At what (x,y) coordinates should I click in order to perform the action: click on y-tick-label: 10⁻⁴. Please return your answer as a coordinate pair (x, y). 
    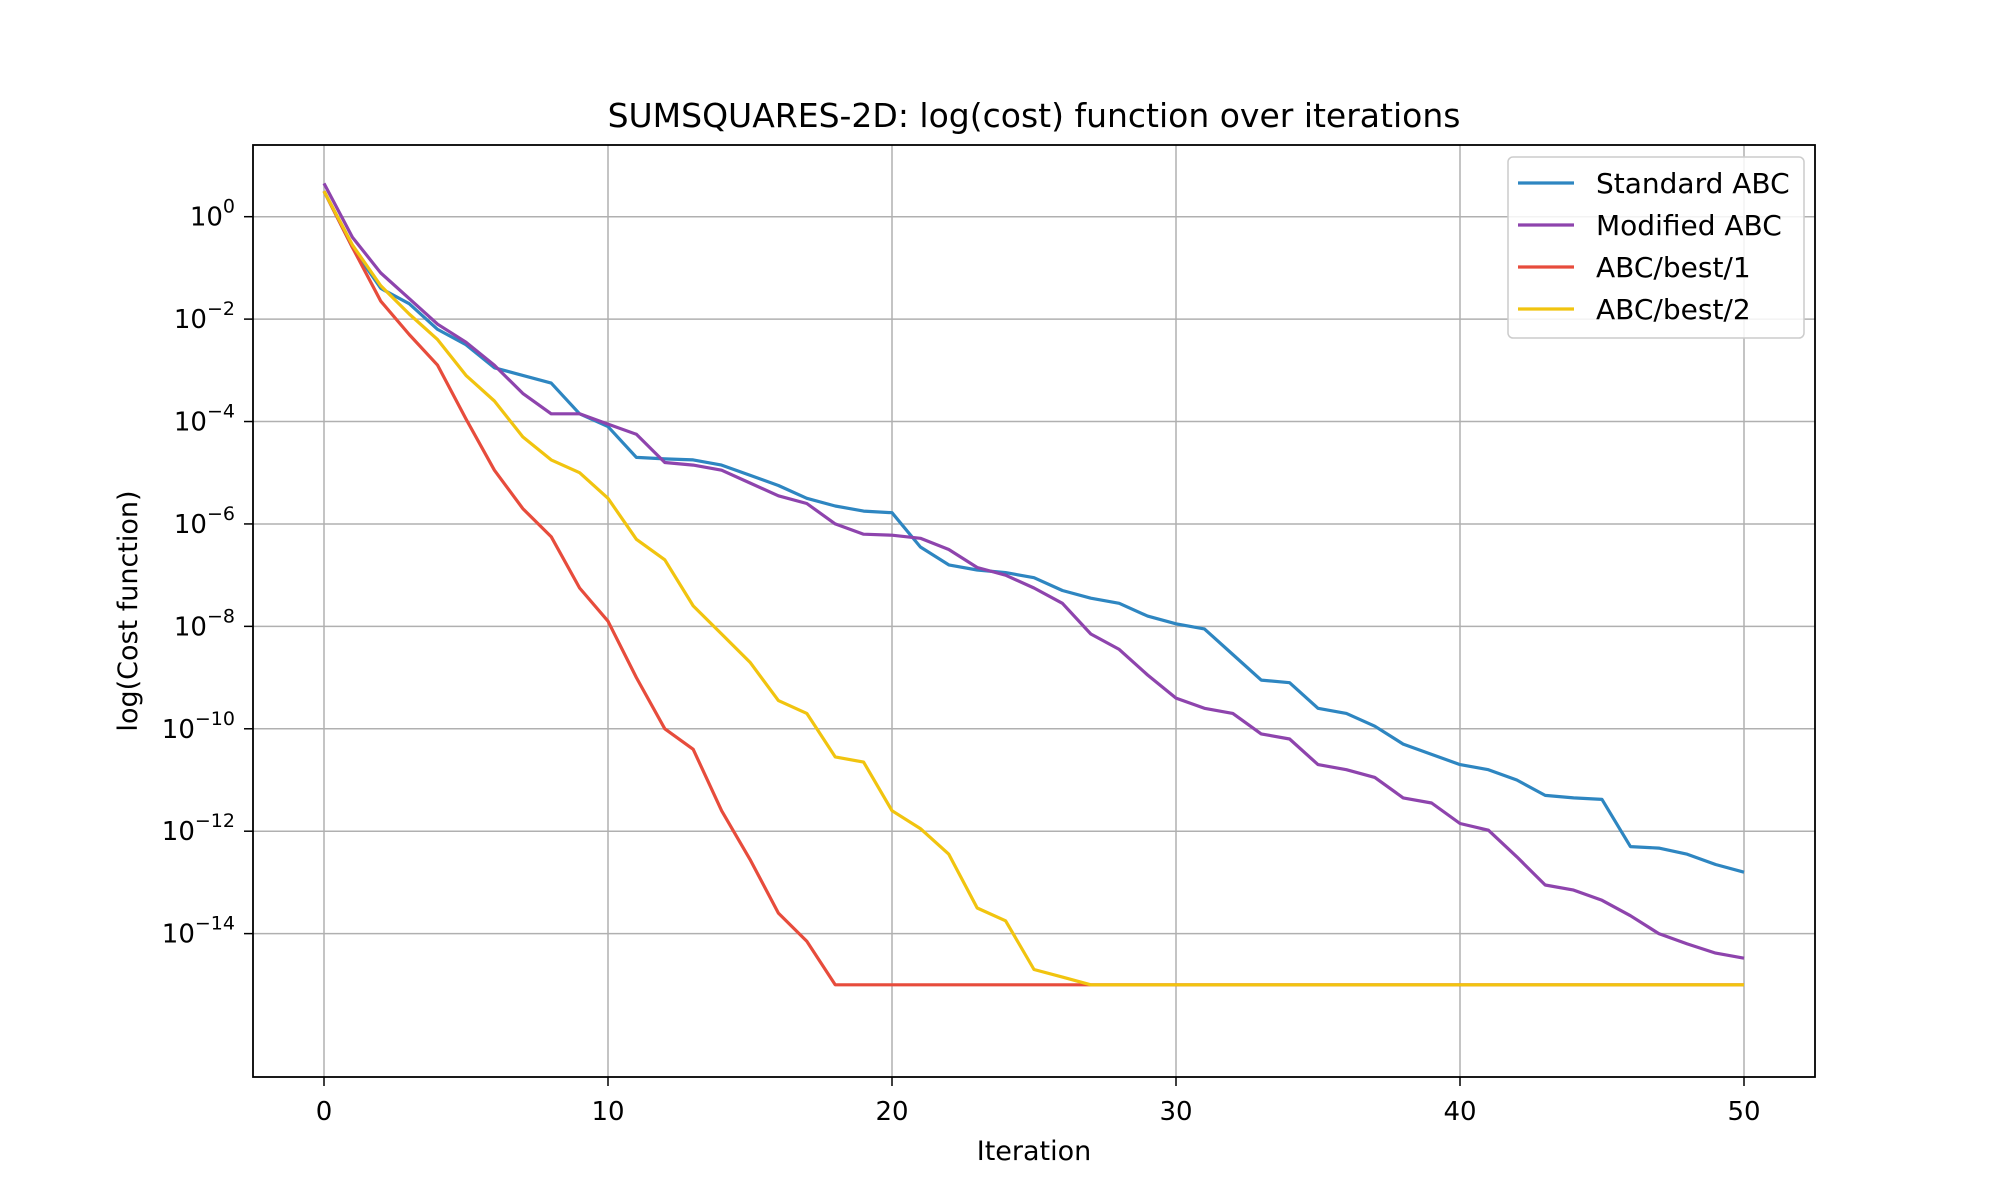
    Looking at the image, I should click on (204, 419).